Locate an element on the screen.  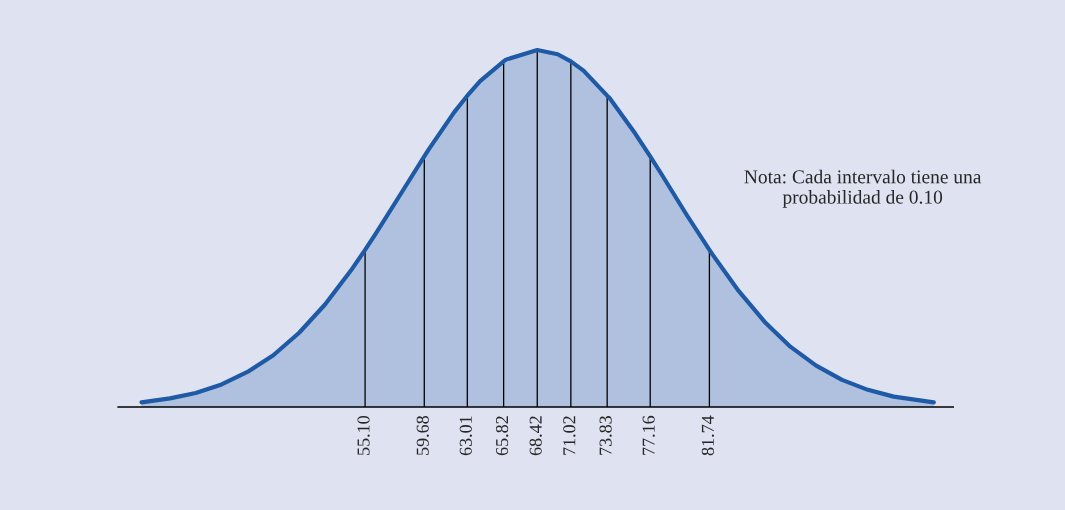
x-tick-label: 71.02 is located at coordinates (569, 435).